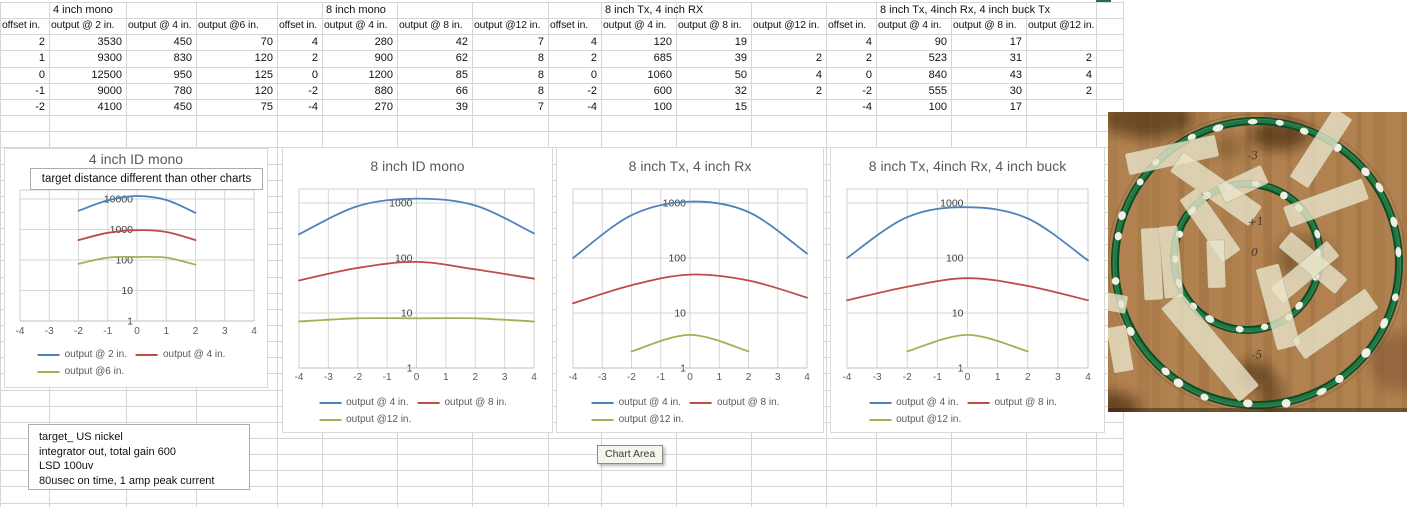 The image size is (1415, 507). What do you see at coordinates (383, 91) in the screenshot?
I see `table-cell: 880` at bounding box center [383, 91].